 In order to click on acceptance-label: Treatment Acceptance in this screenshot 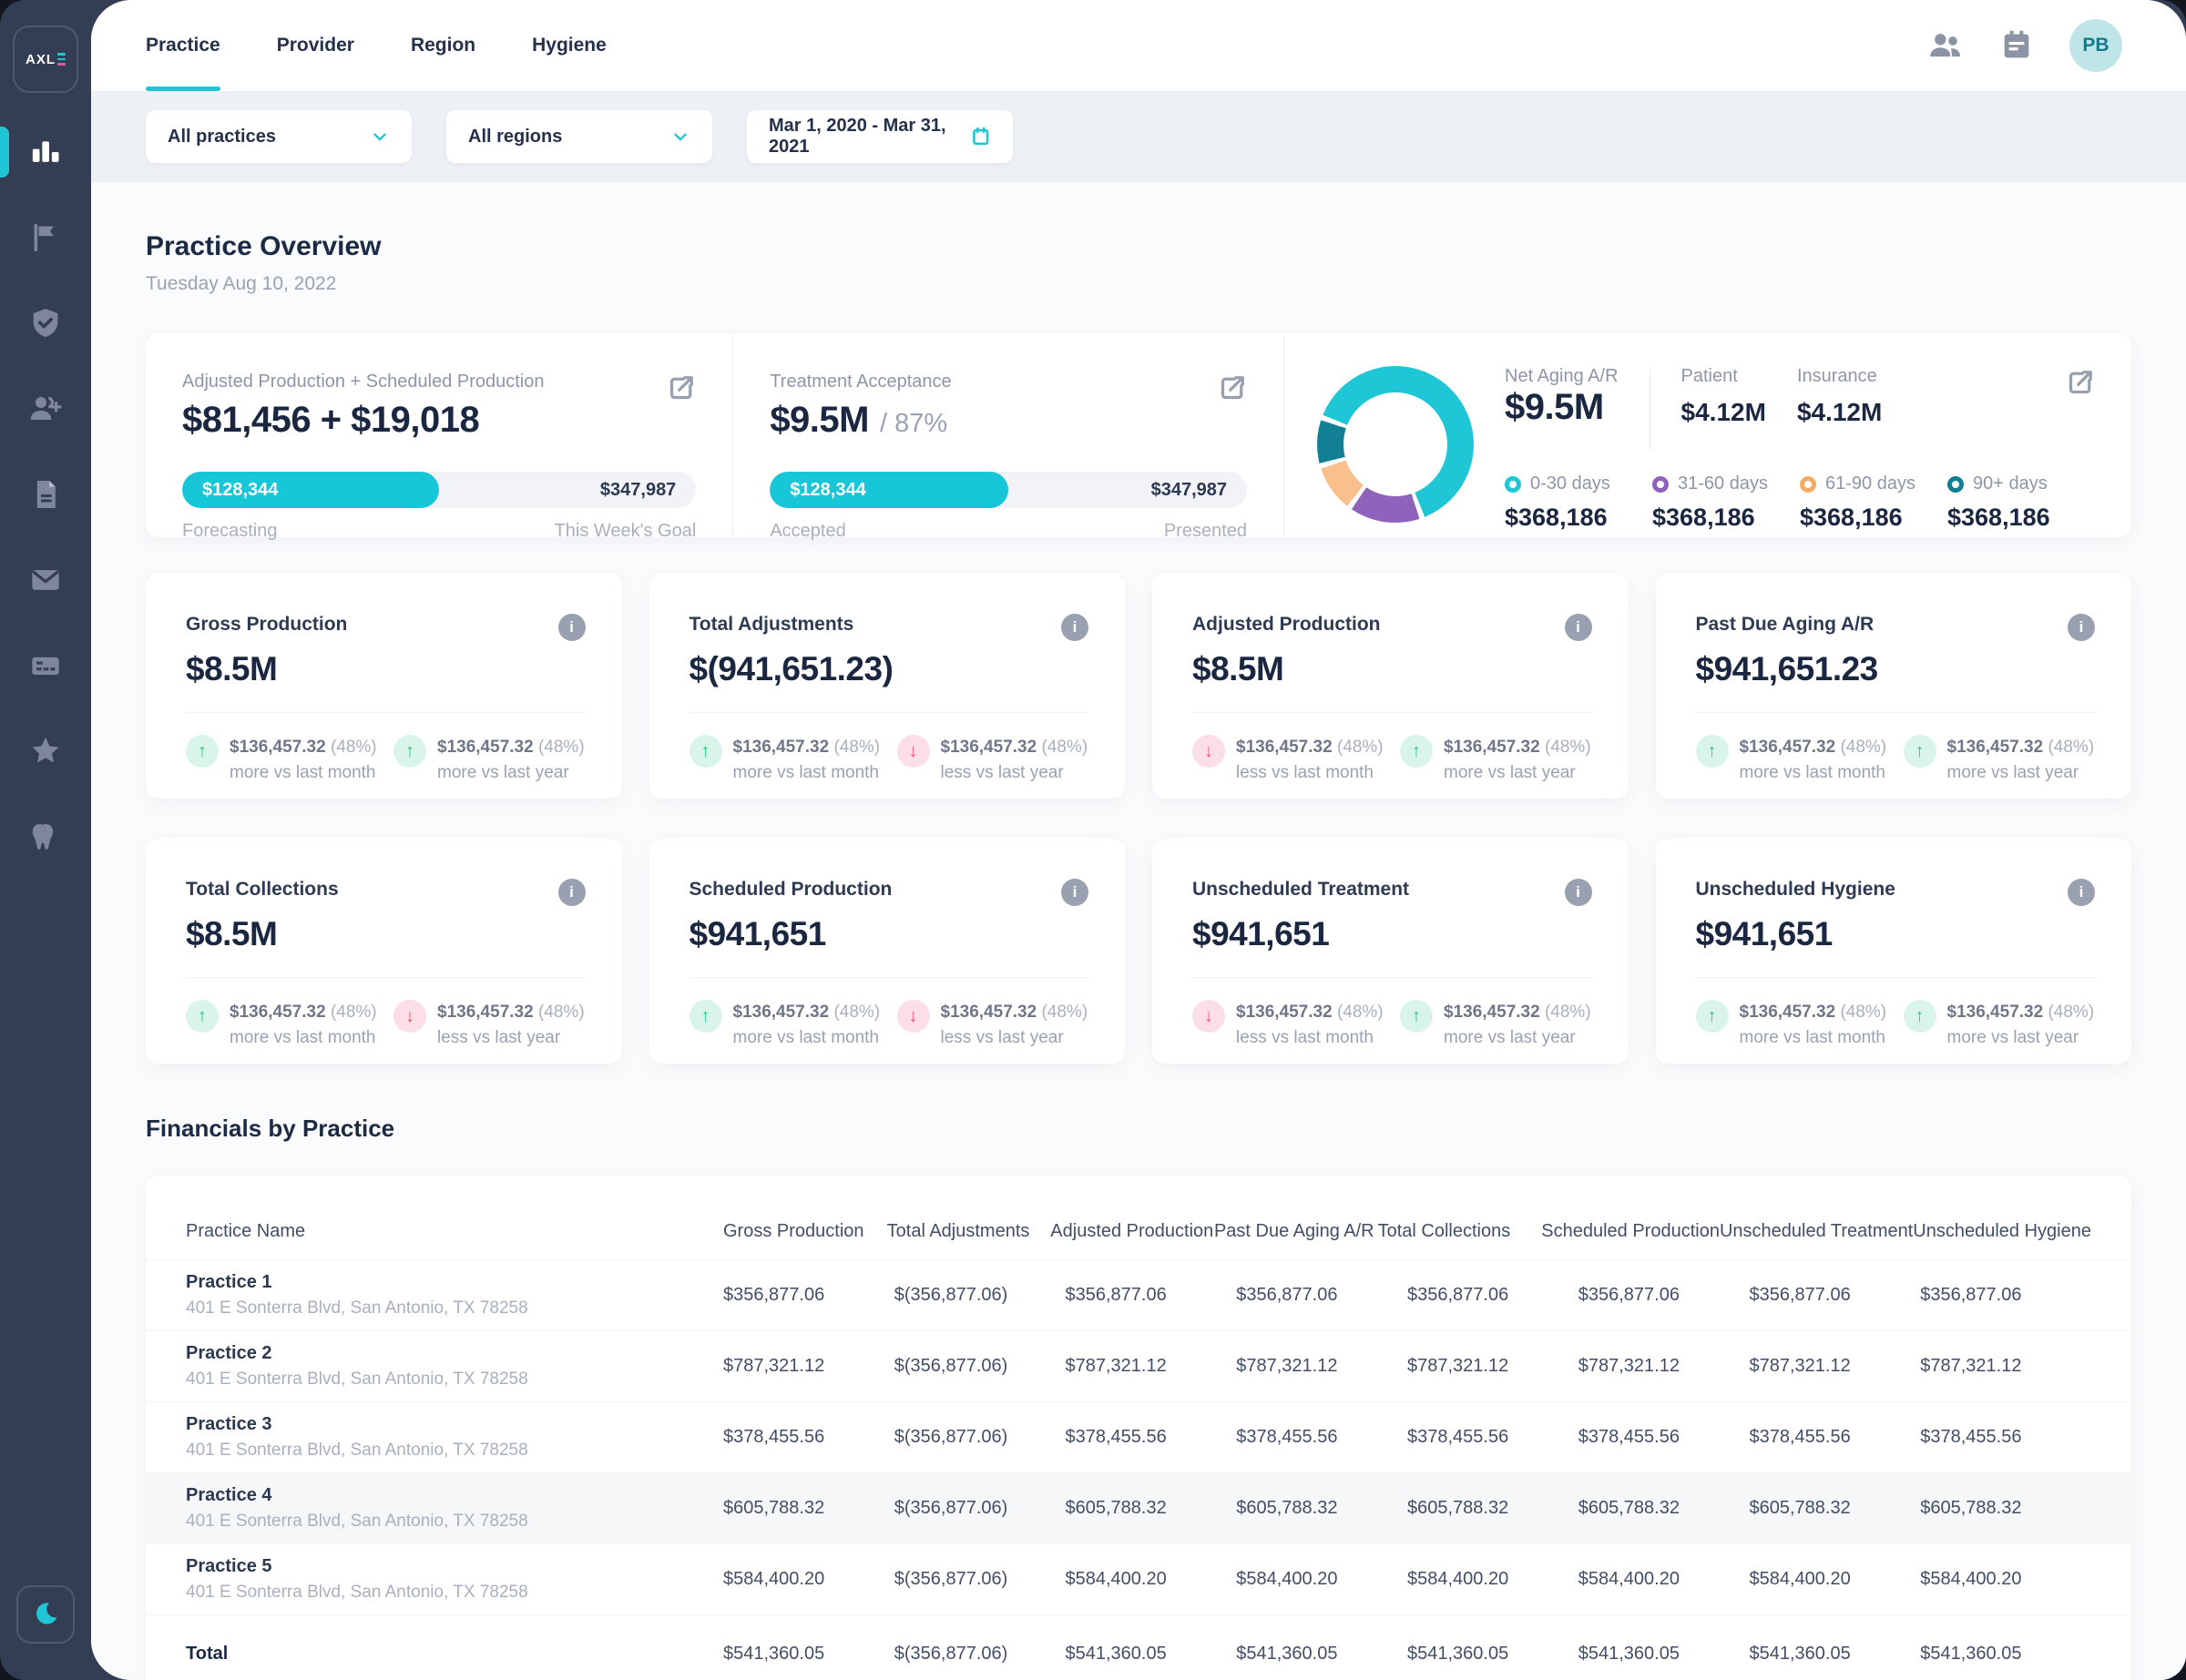, I will do `click(861, 382)`.